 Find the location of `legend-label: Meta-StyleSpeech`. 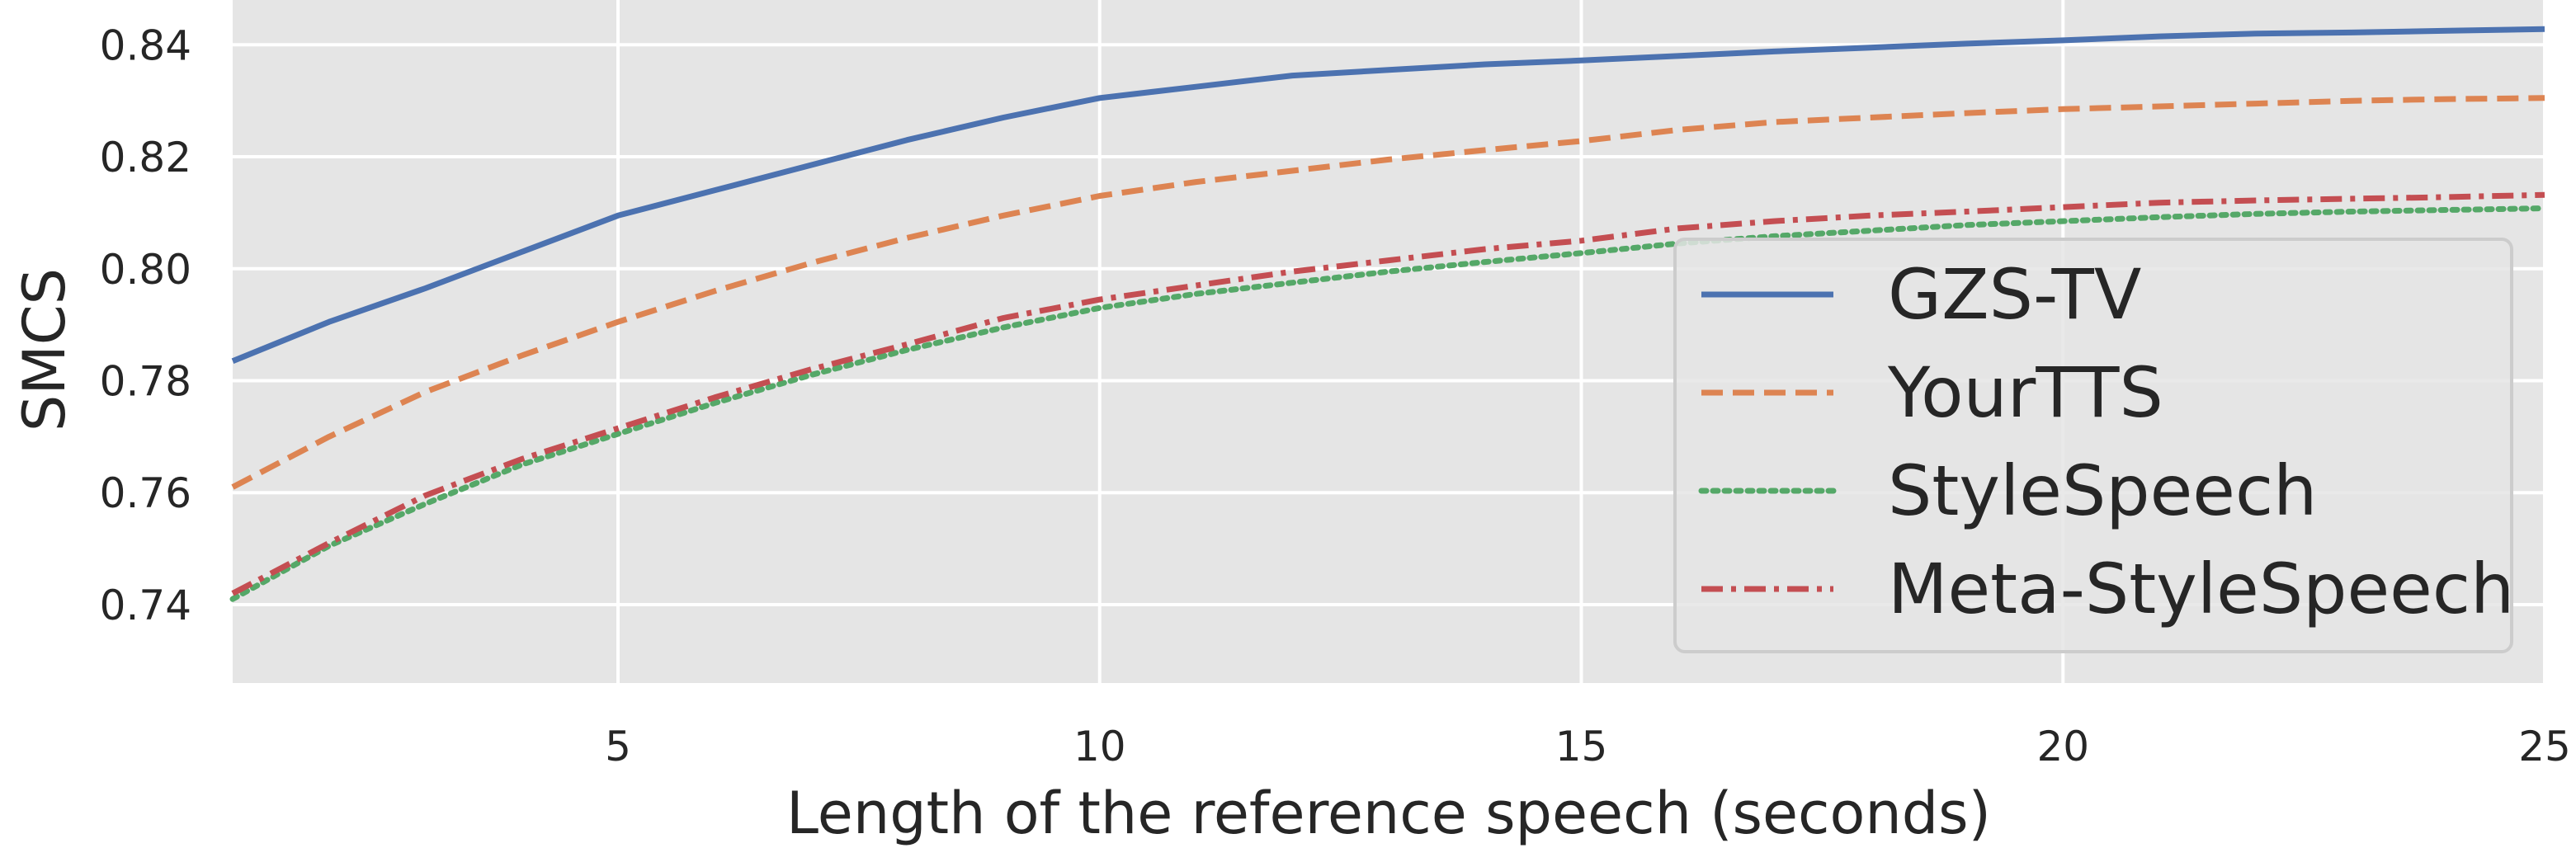

legend-label: Meta-StyleSpeech is located at coordinates (2201, 589).